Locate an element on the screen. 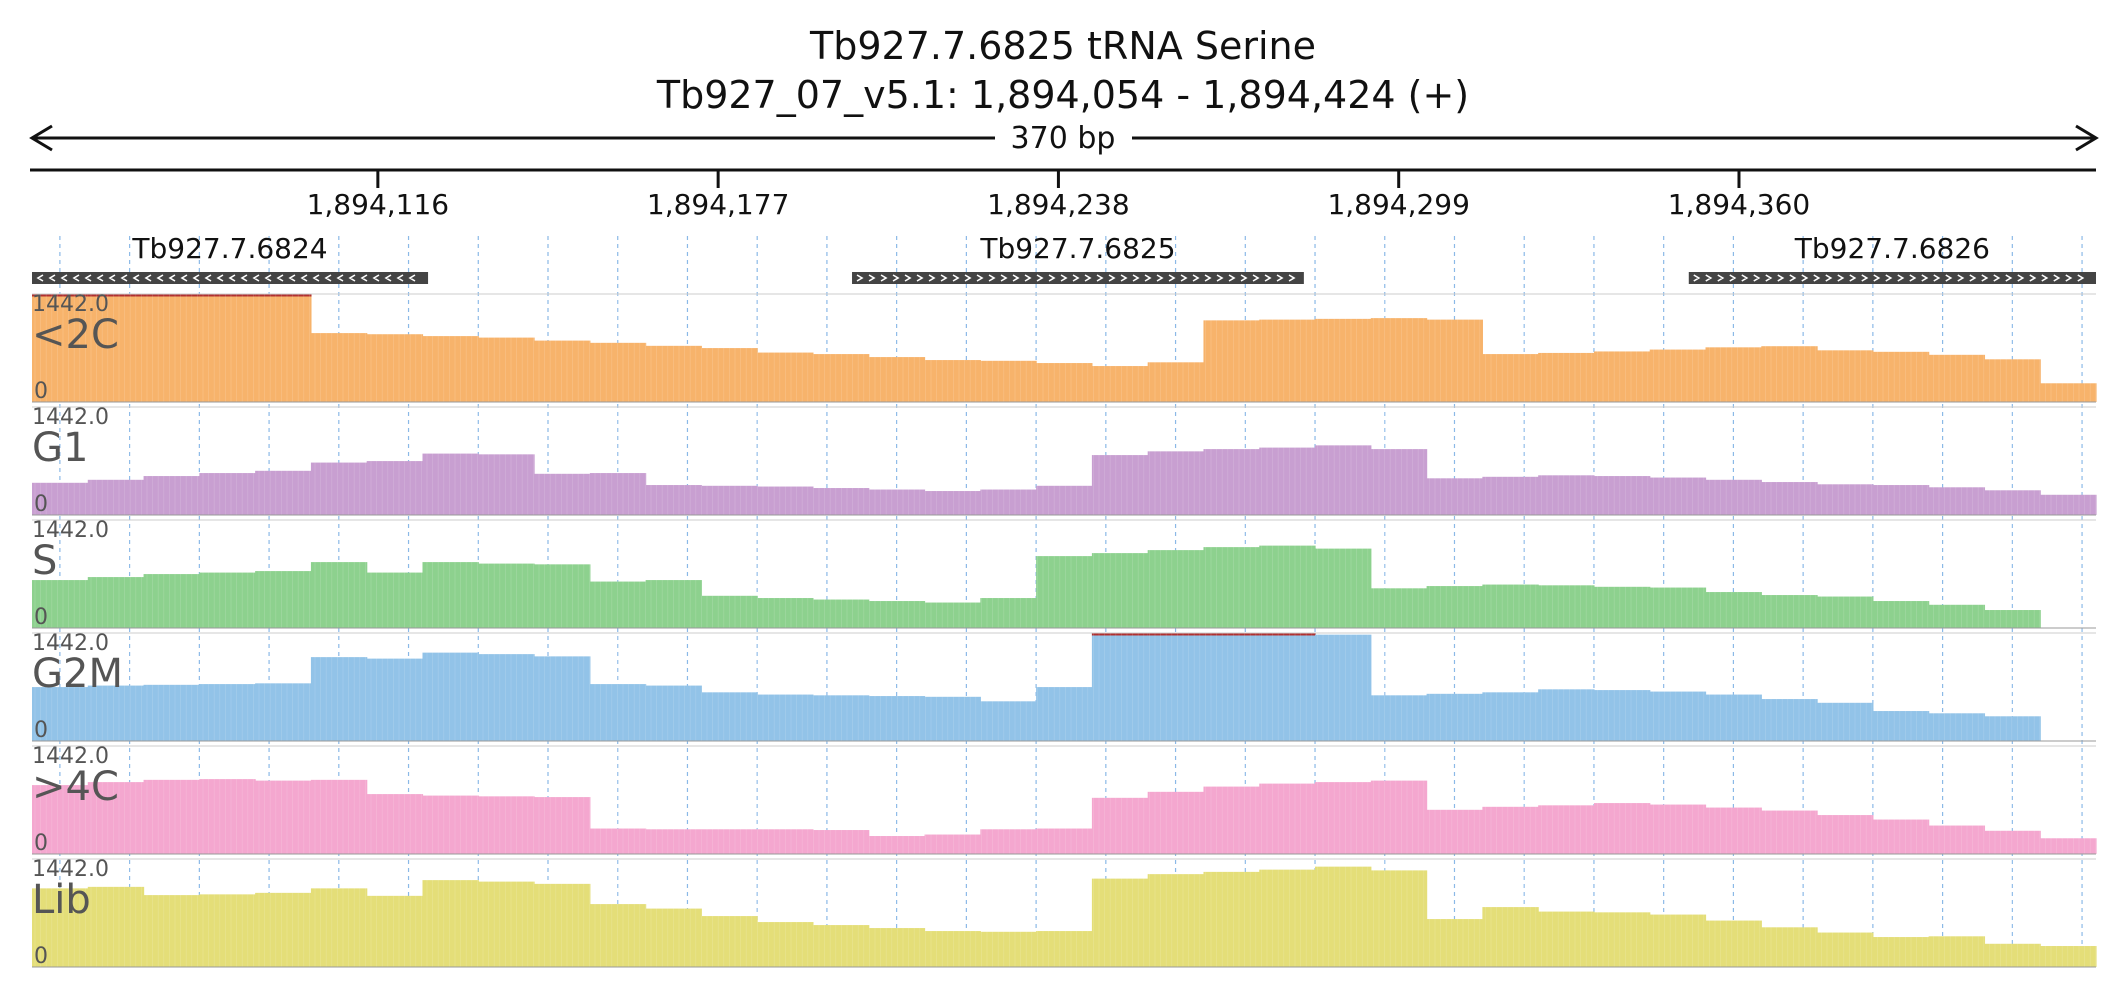  track-name-label: <2C is located at coordinates (75, 335).